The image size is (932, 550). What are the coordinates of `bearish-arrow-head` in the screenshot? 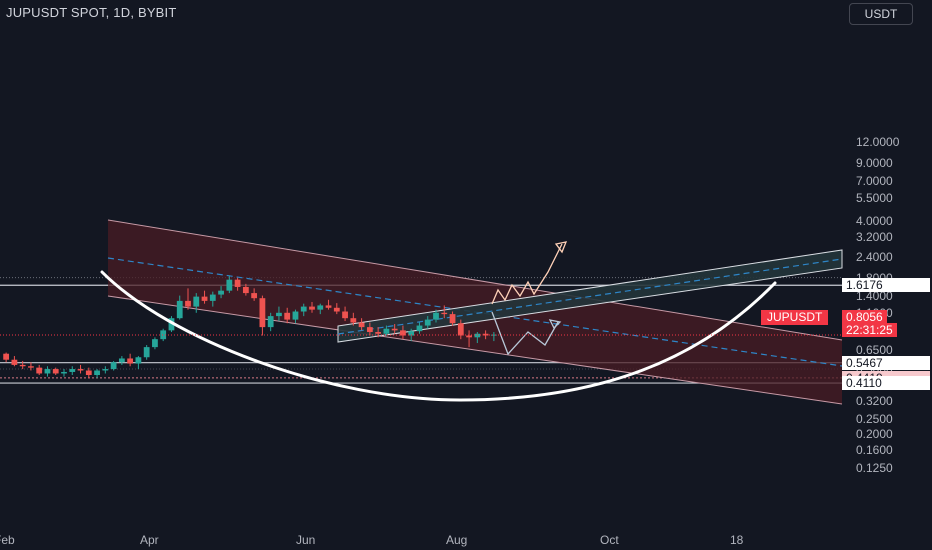 It's located at (555, 324).